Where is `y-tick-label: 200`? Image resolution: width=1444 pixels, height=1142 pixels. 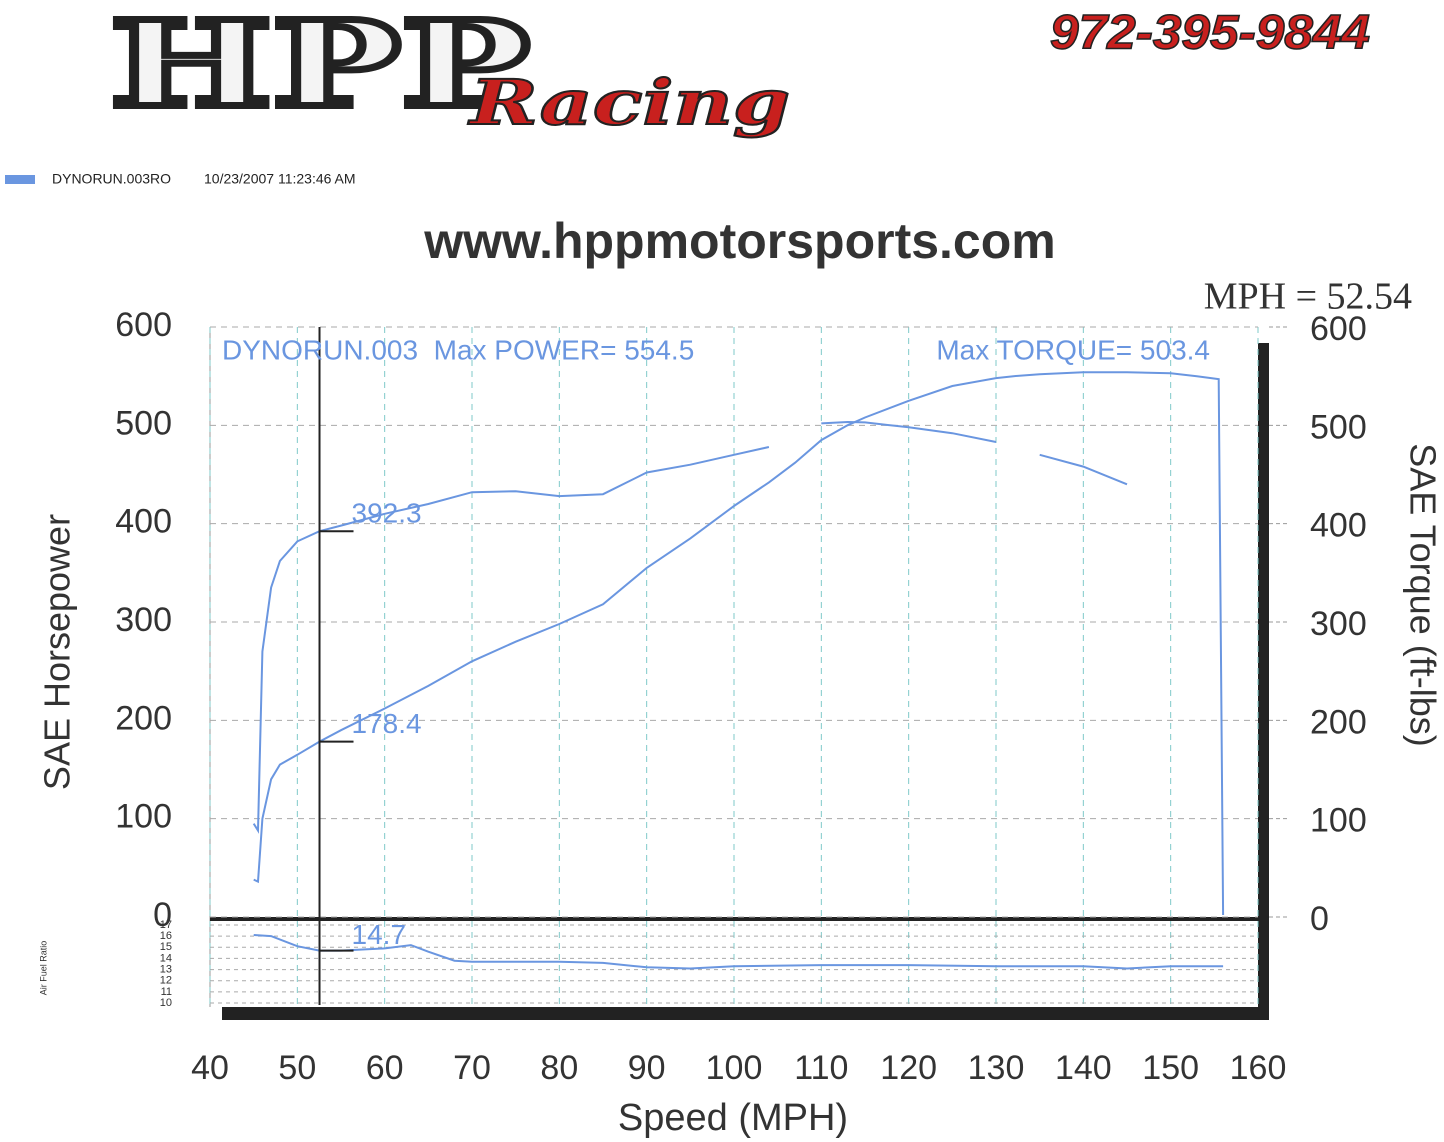 y-tick-label: 200 is located at coordinates (143, 718).